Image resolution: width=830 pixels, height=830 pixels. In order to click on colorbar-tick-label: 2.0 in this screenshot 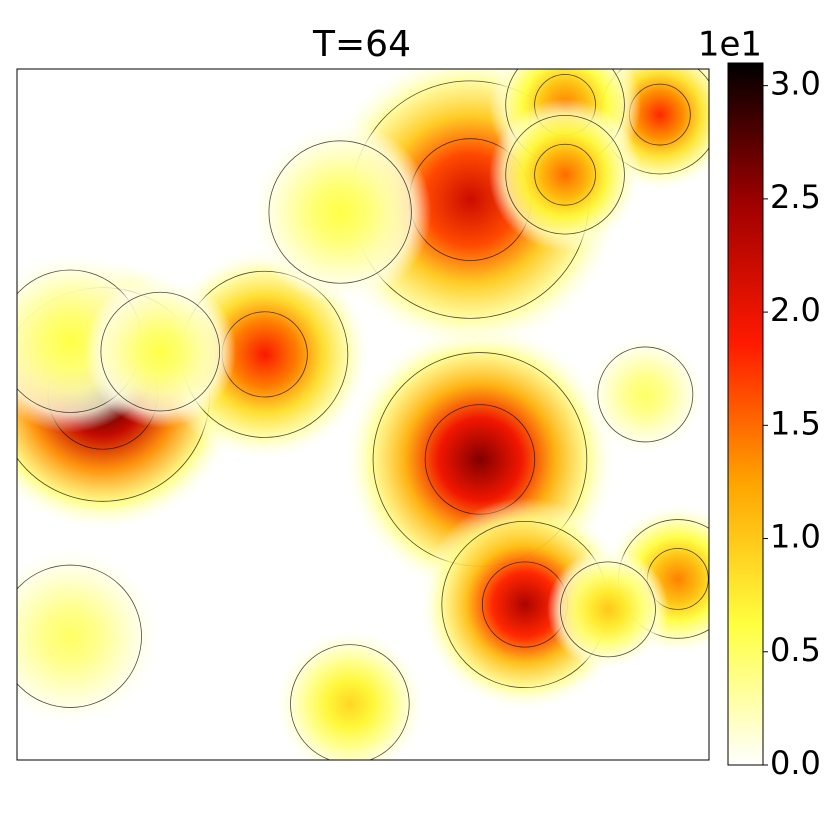, I will do `click(795, 310)`.